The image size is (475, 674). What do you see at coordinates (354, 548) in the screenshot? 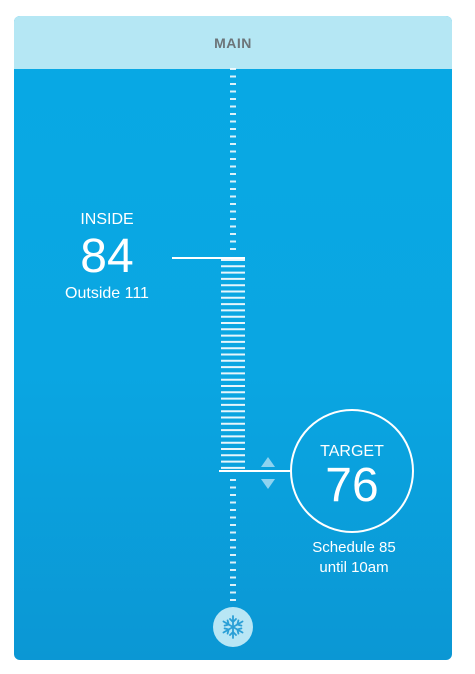
I see `schedule-line-1: Schedule 85` at bounding box center [354, 548].